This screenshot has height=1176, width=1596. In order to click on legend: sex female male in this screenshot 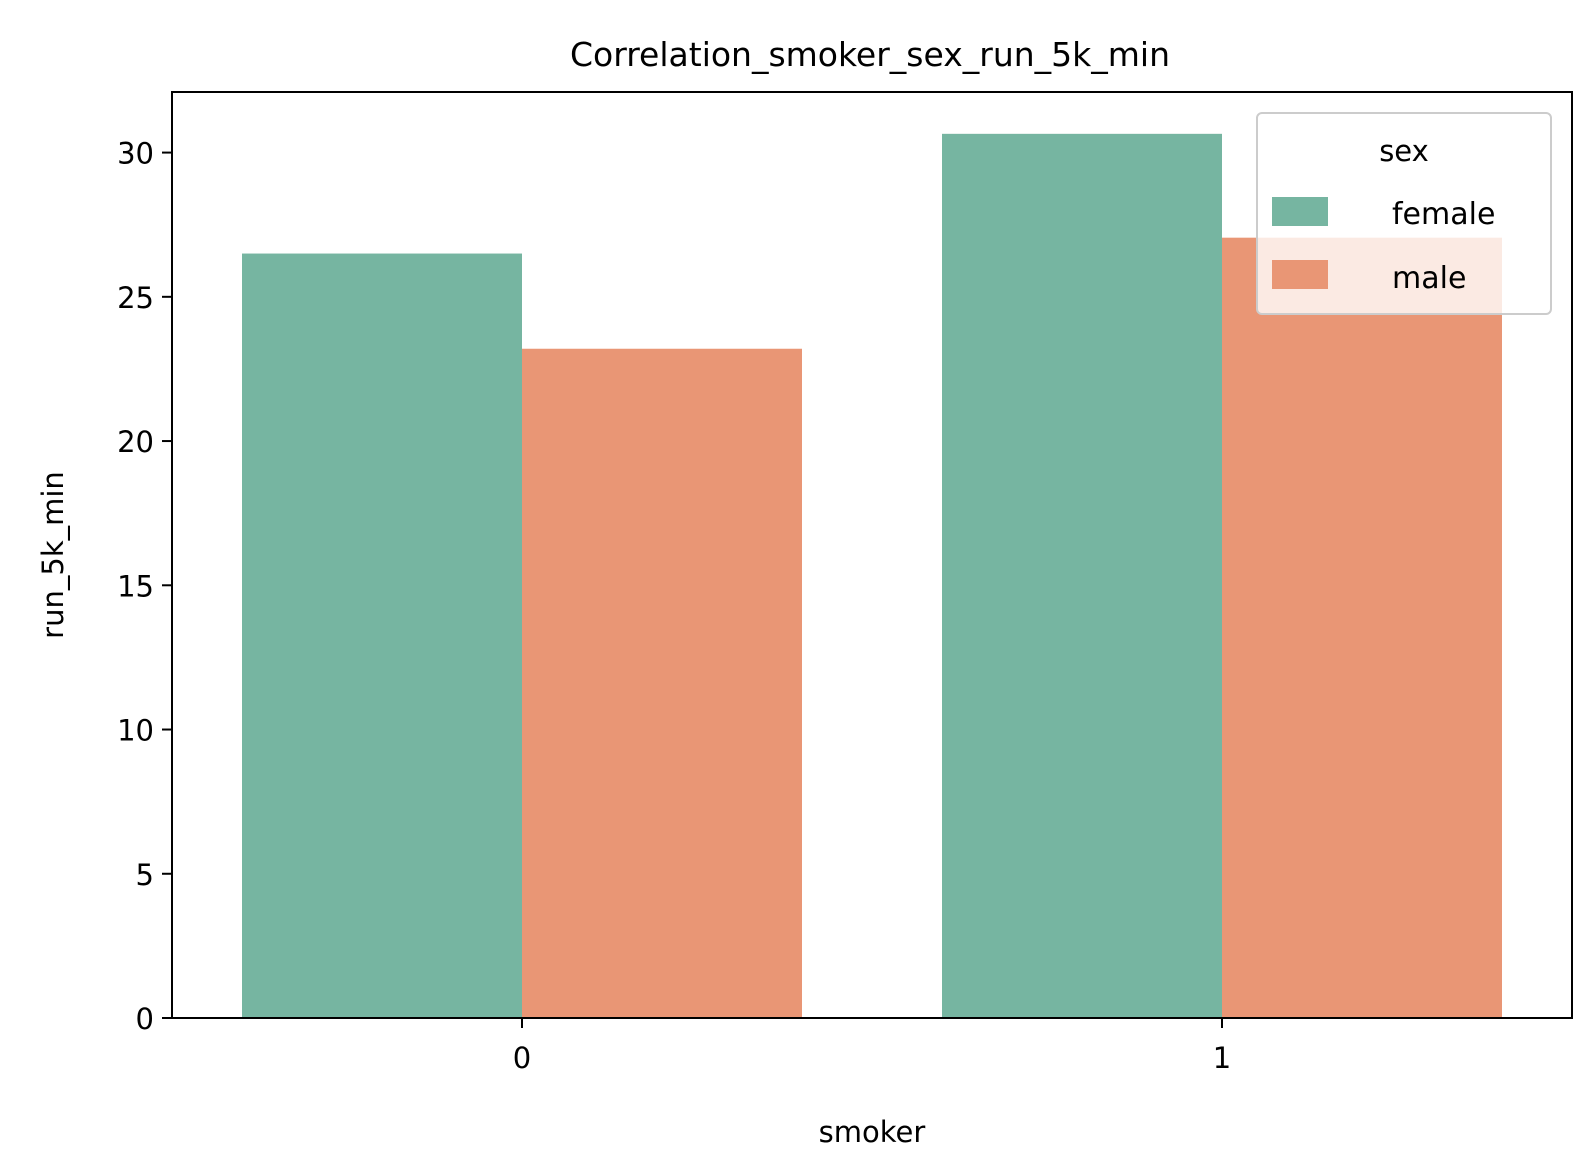, I will do `click(1404, 213)`.